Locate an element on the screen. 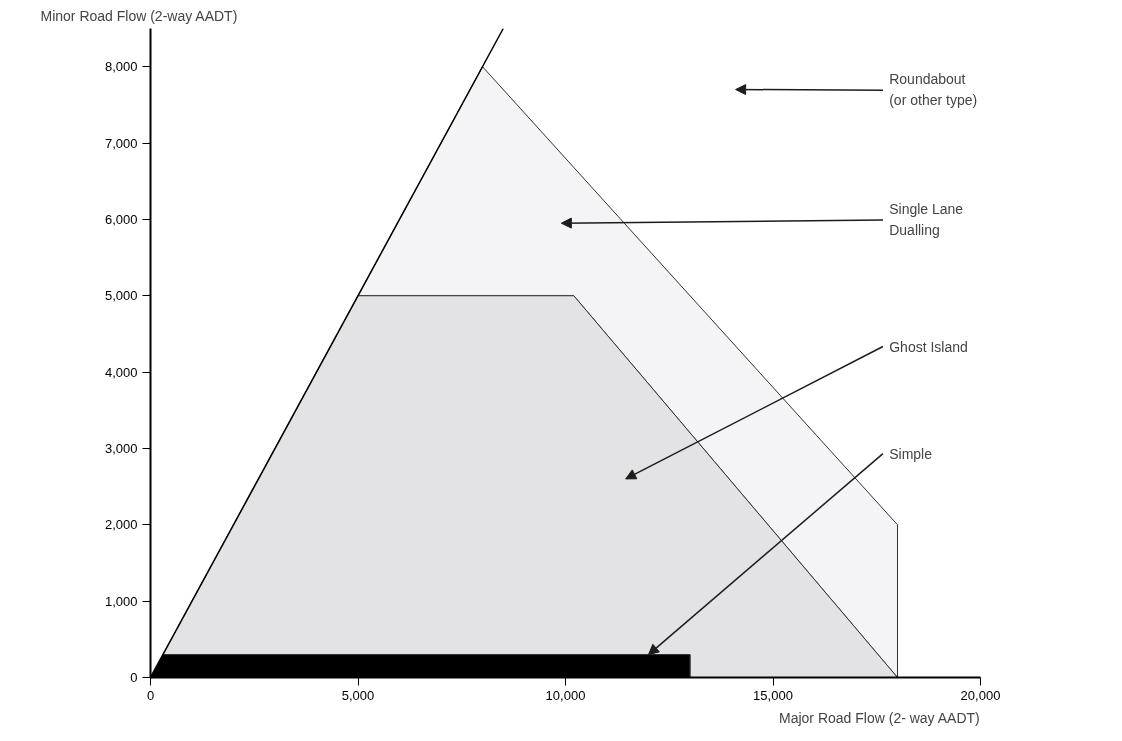 This screenshot has width=1122, height=741. y-axis-title: Minor Road Flow (2-way AADT) is located at coordinates (139, 15).